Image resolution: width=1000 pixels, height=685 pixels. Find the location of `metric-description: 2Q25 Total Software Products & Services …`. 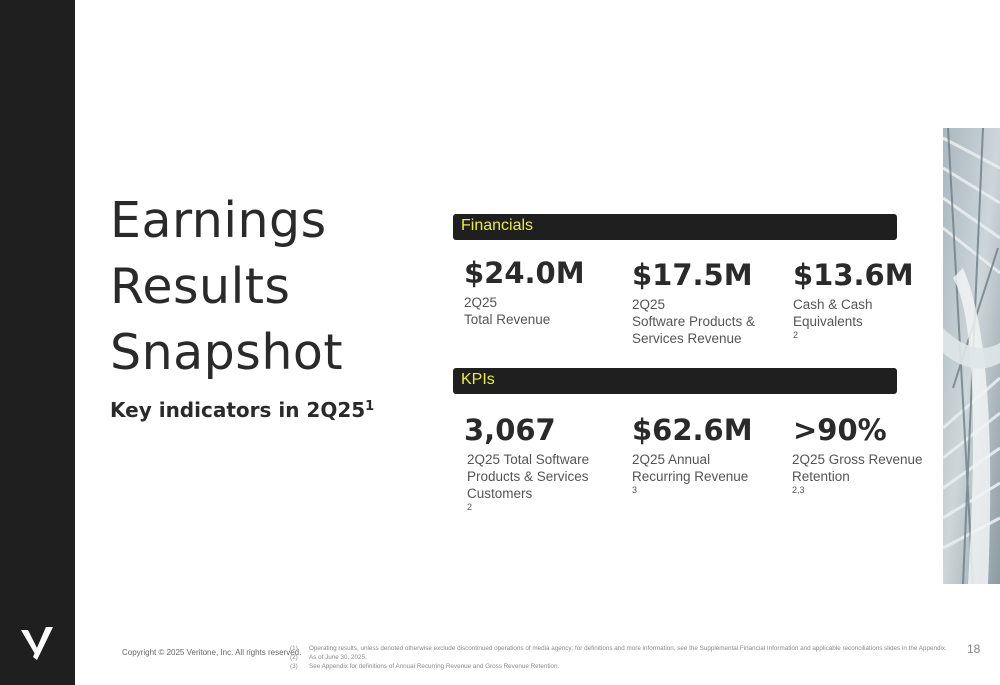

metric-description: 2Q25 Total Software Products & Services … is located at coordinates (528, 485).